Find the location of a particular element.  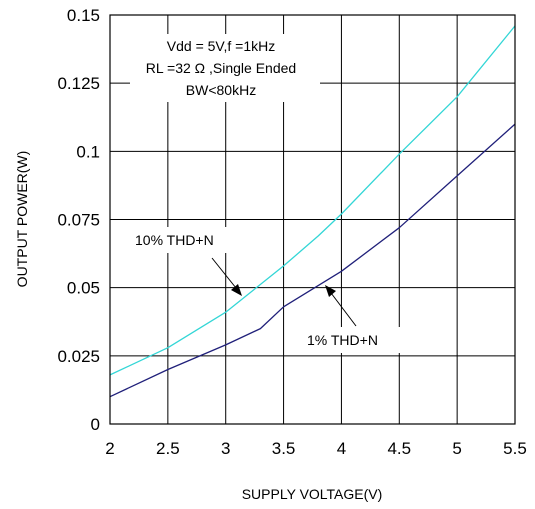

annotation-1pct-arrow-line is located at coordinates (342, 307).